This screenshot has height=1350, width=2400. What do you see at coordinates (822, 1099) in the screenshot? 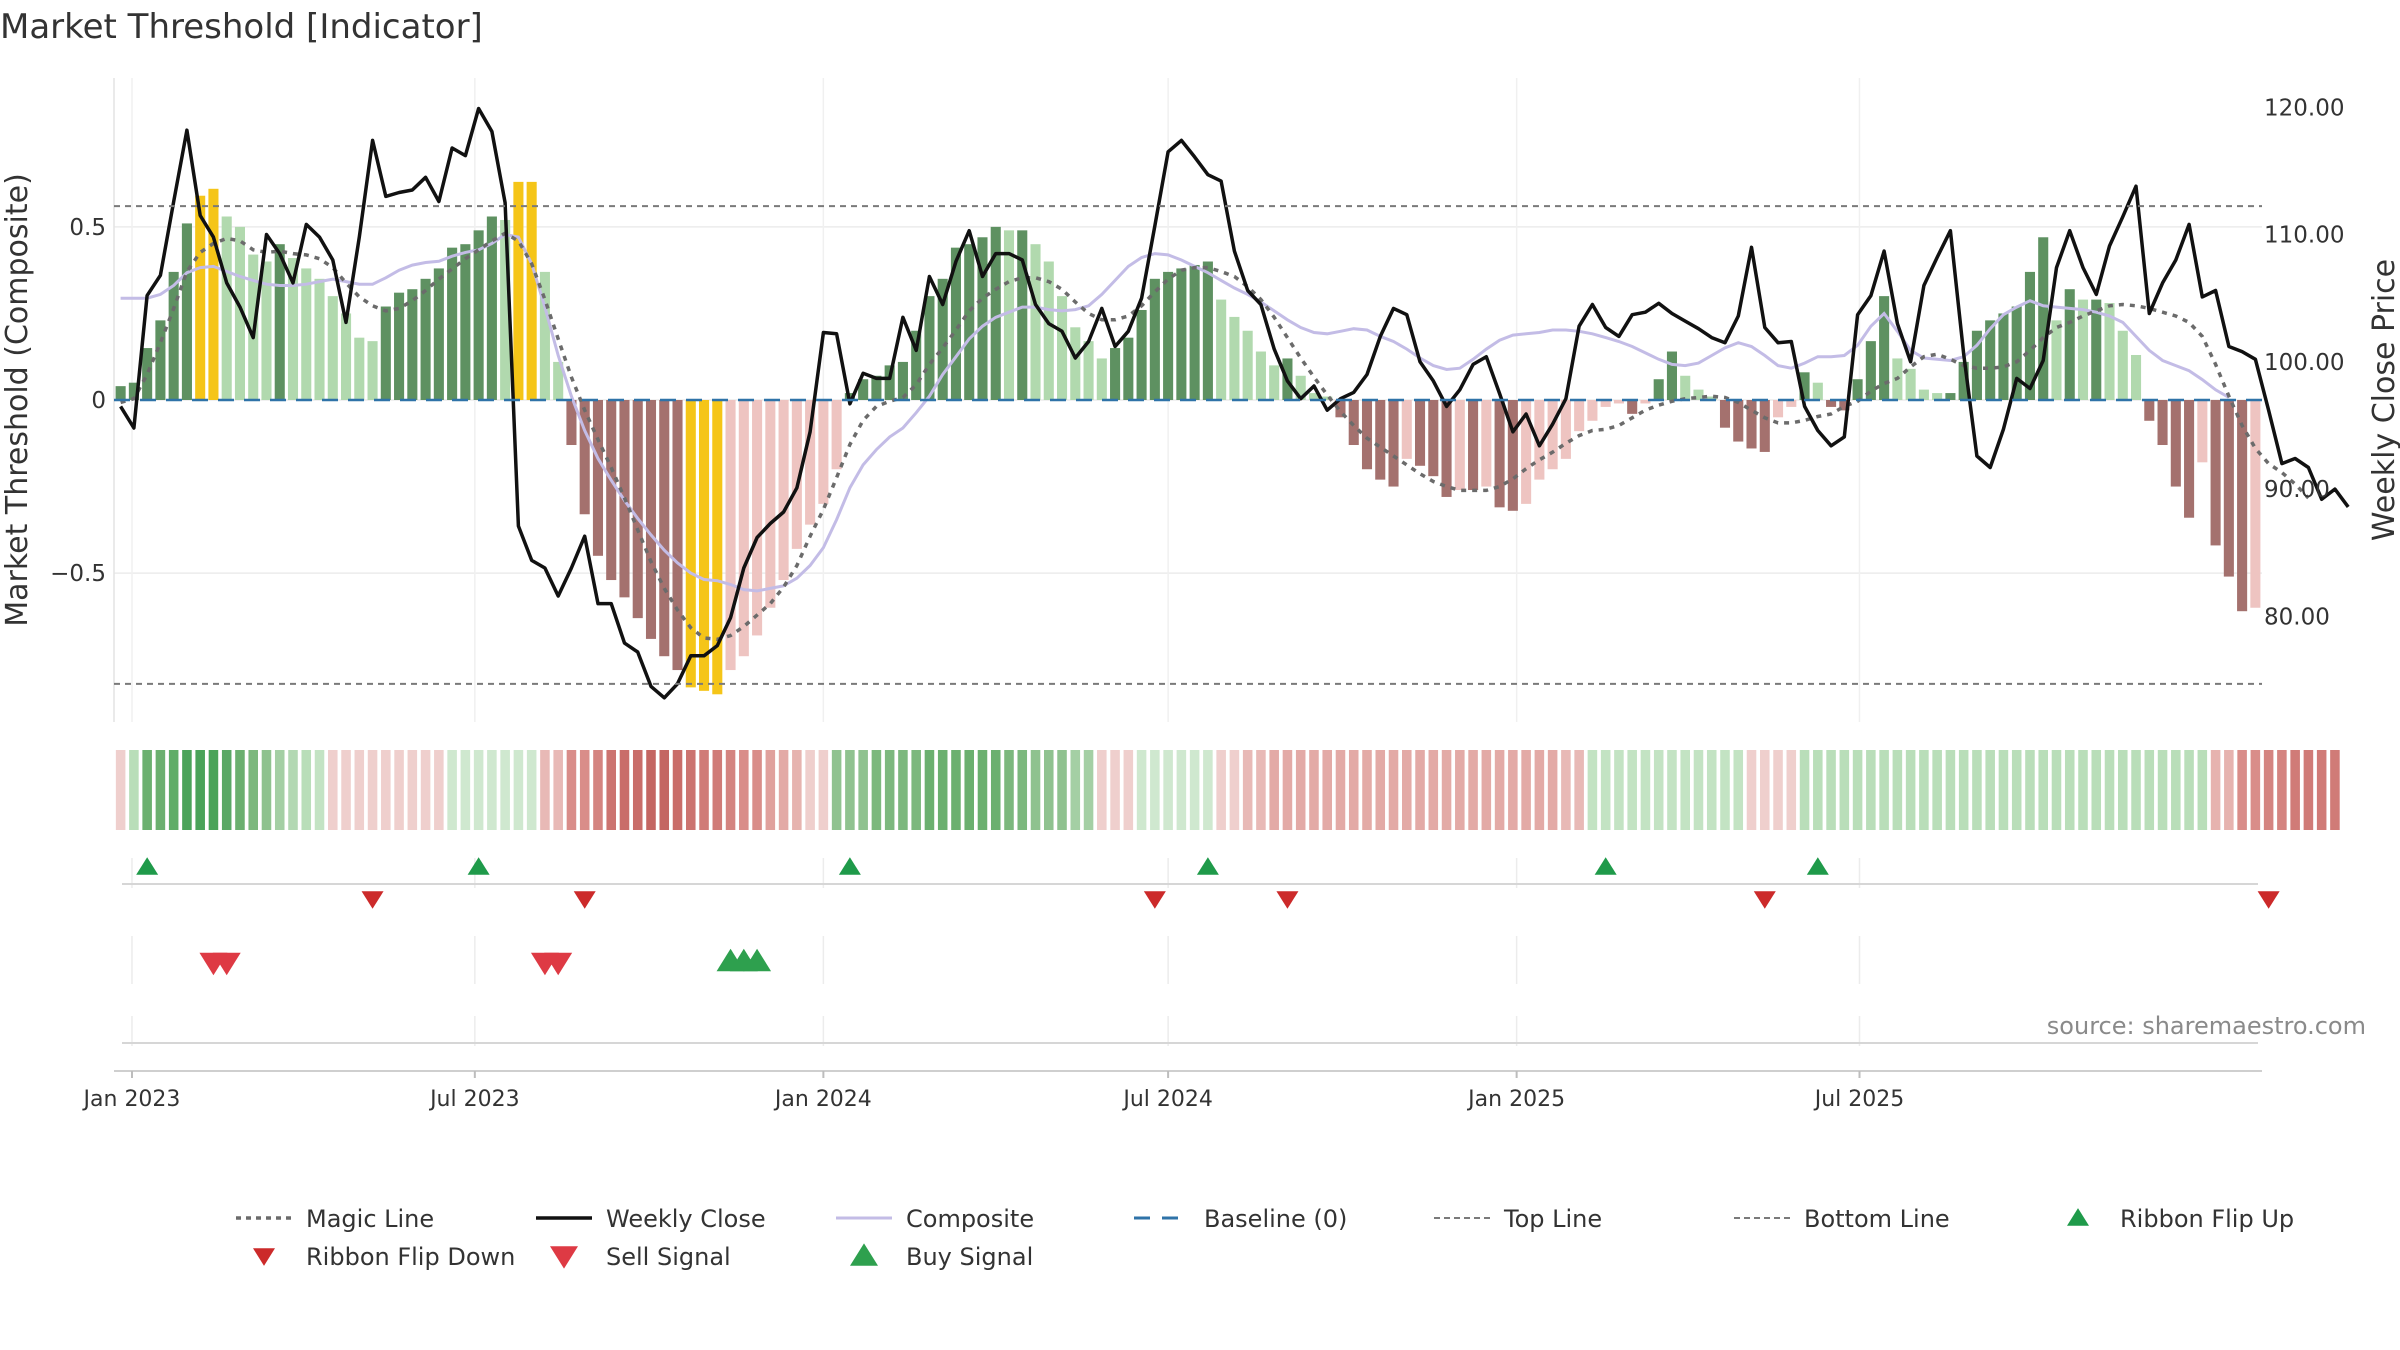
I see `x-tick-label: Jan 2024` at bounding box center [822, 1099].